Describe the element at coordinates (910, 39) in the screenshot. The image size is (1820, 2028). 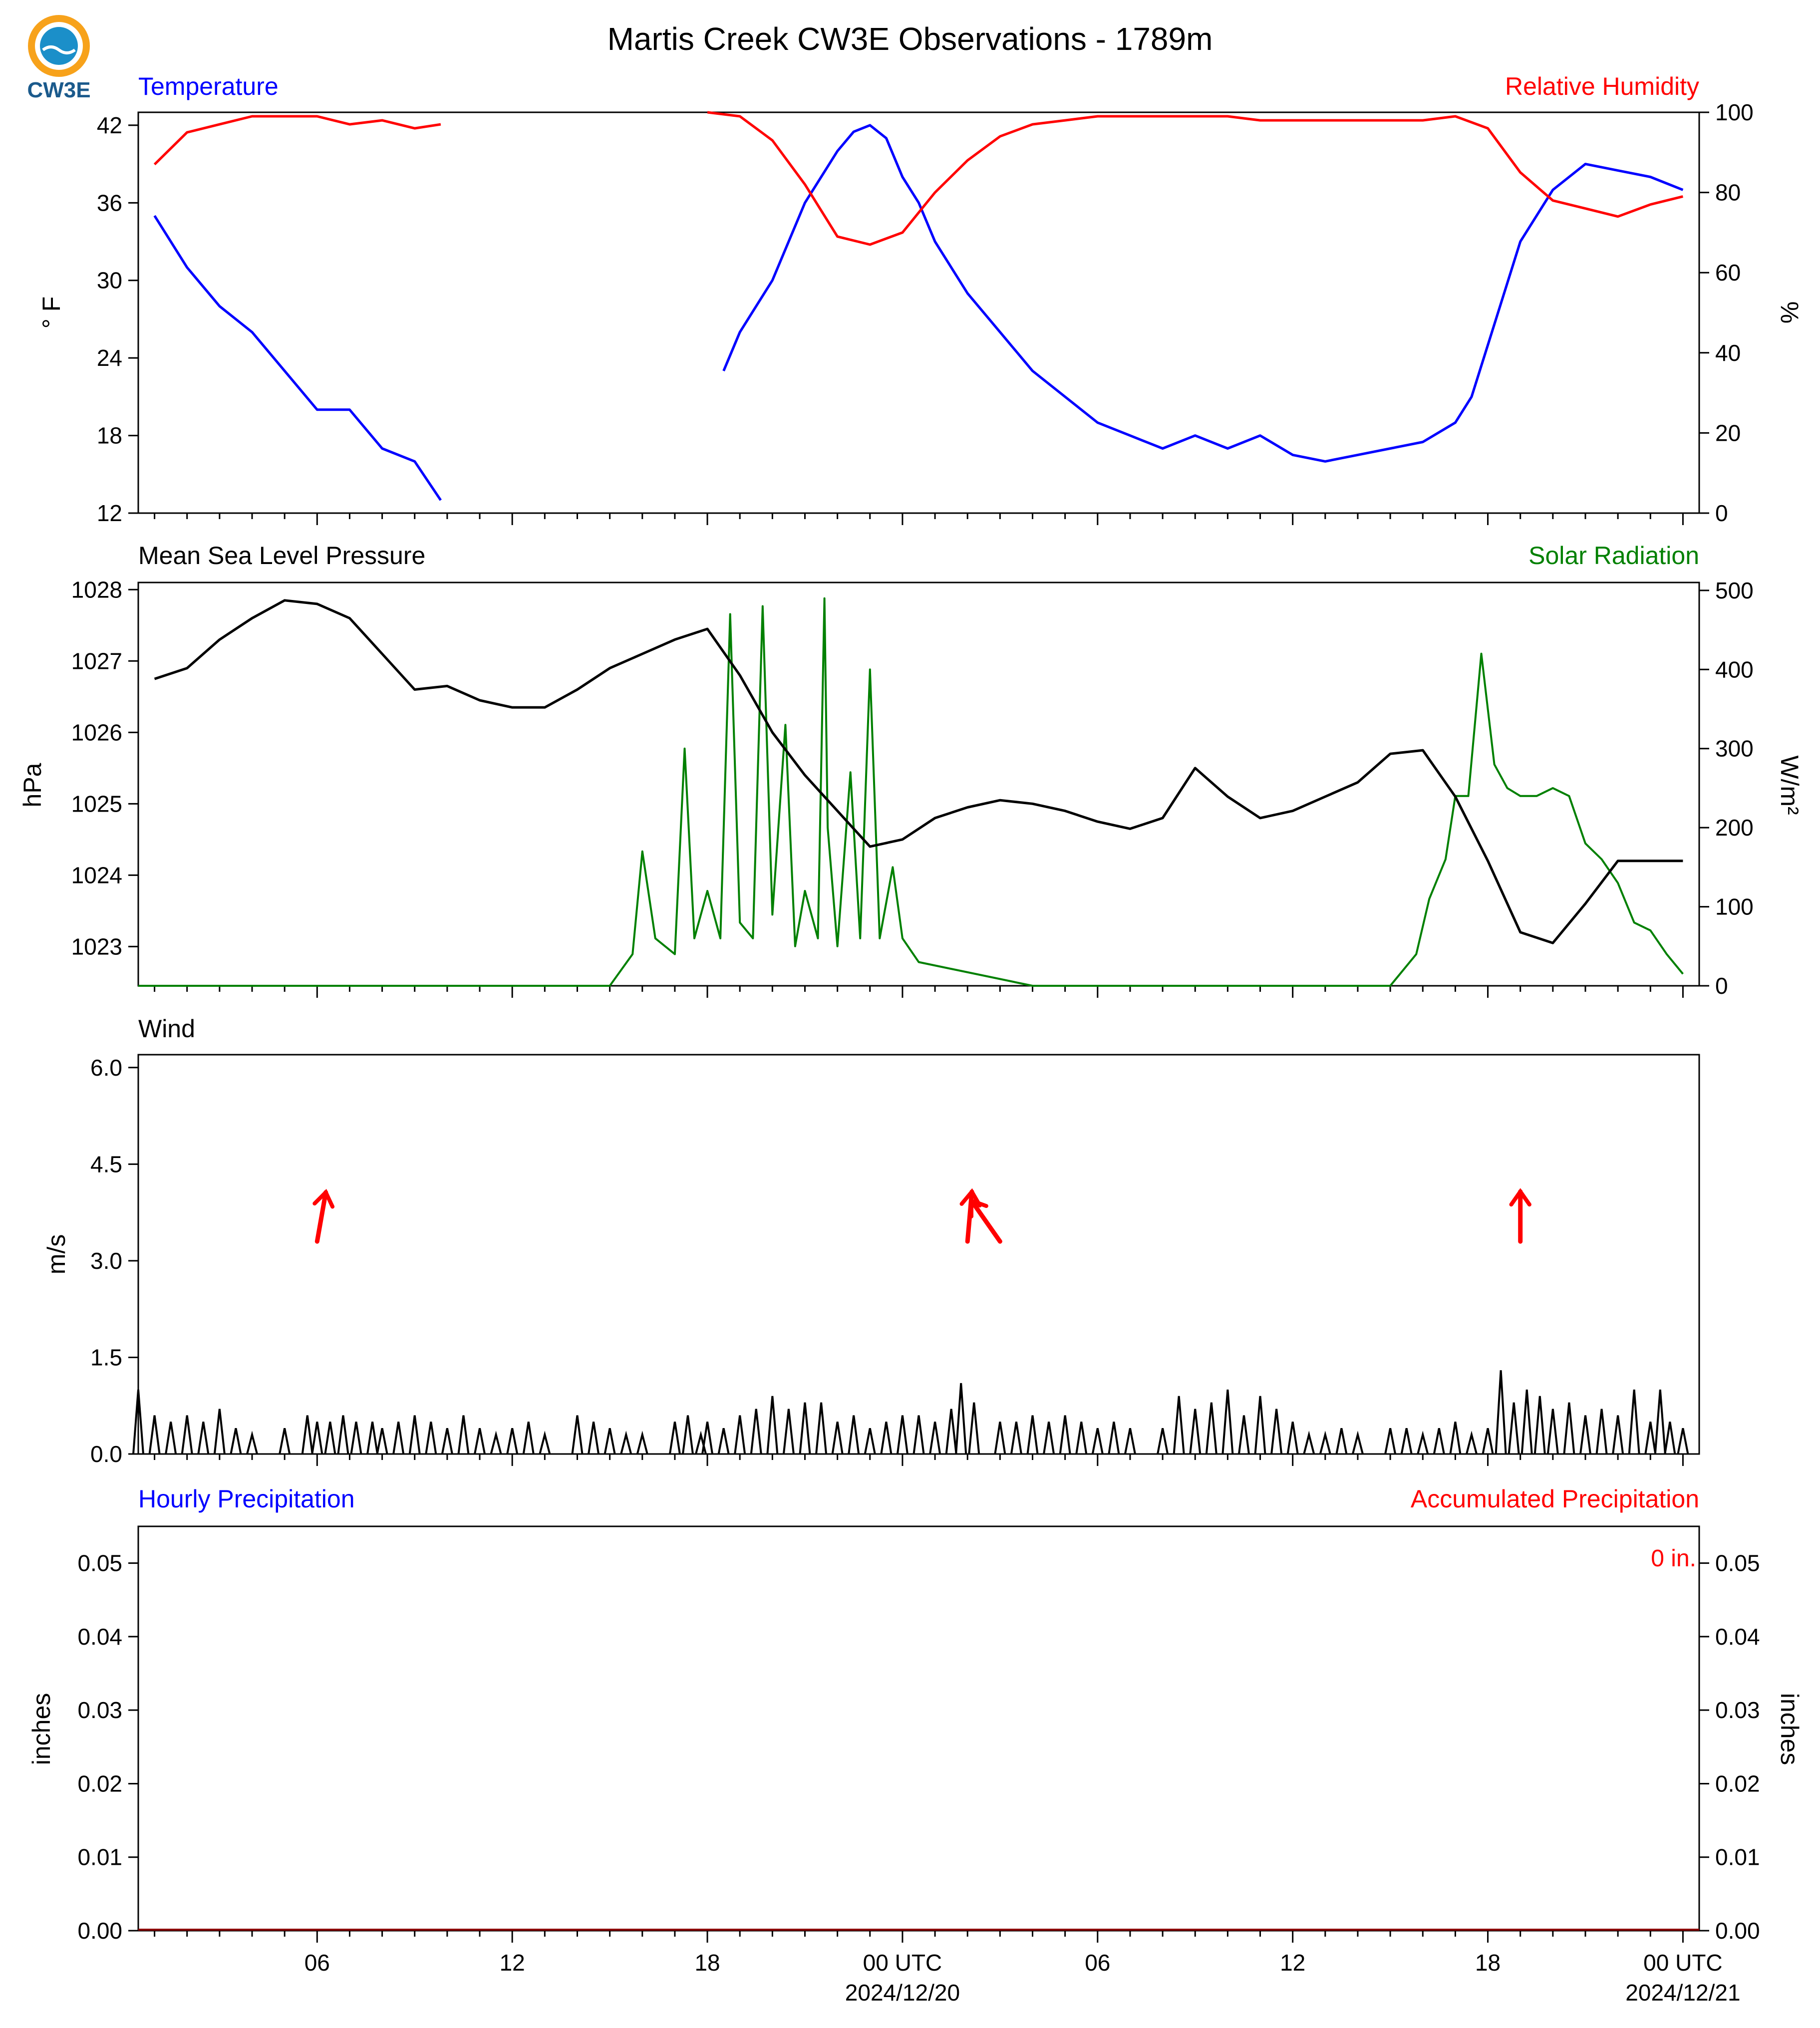
I see `chart-title: Martis Creek CW3E Observations - 1789m` at that location.